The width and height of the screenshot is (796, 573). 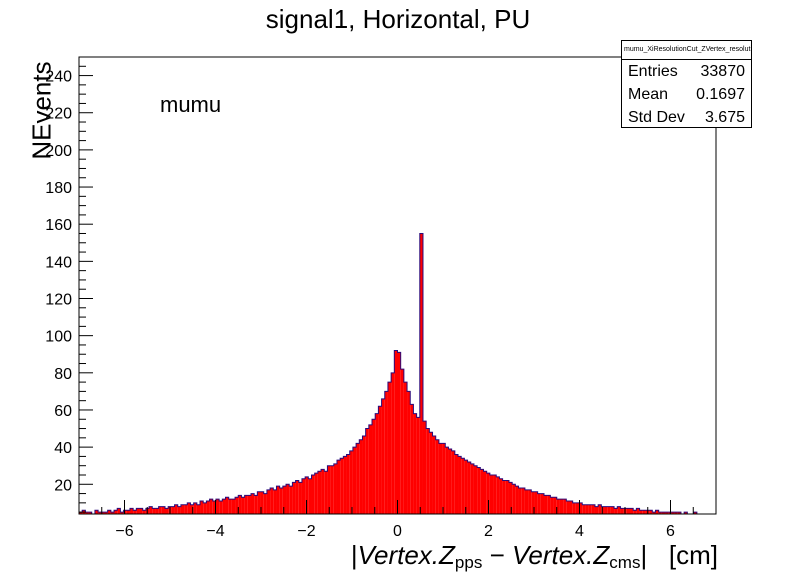 What do you see at coordinates (579, 531) in the screenshot?
I see `x-tick-label: 4` at bounding box center [579, 531].